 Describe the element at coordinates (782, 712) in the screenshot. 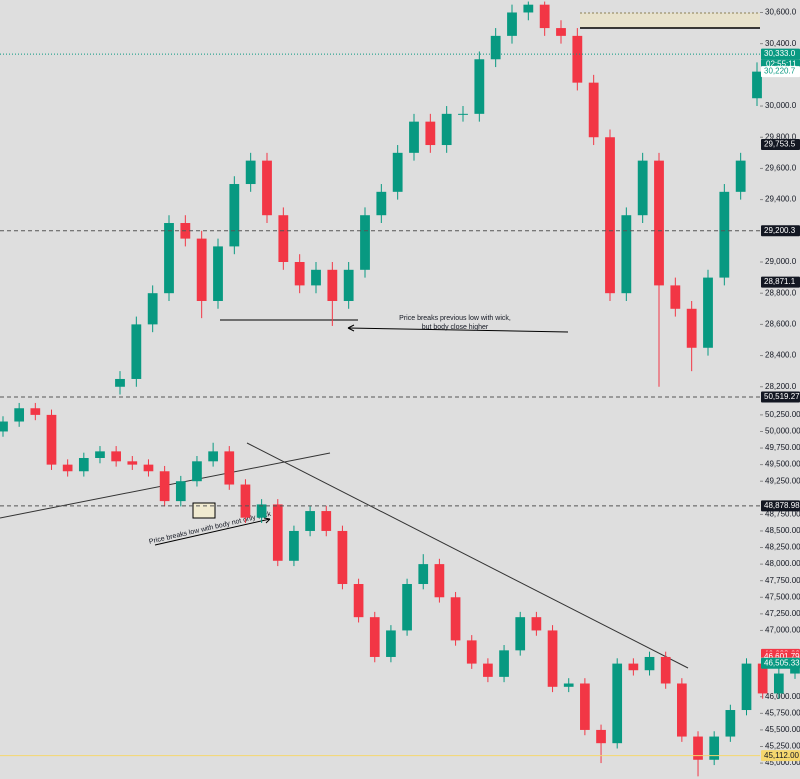

I see `y-tick-label: 45,750.00` at that location.